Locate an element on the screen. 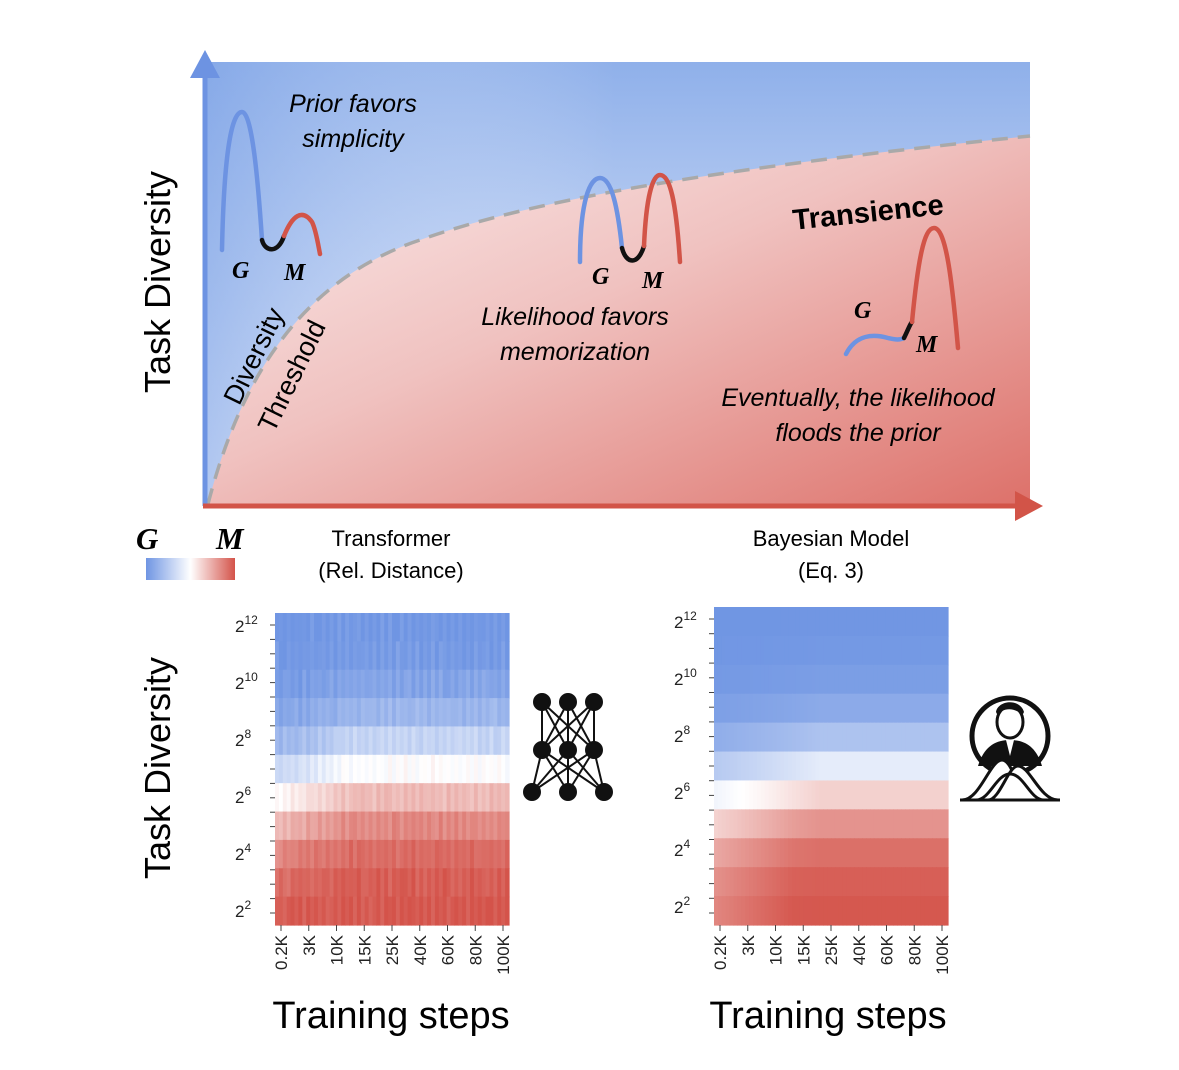 This screenshot has width=1179, height=1070. eventually-label-line2: floods the prior is located at coordinates (858, 433).